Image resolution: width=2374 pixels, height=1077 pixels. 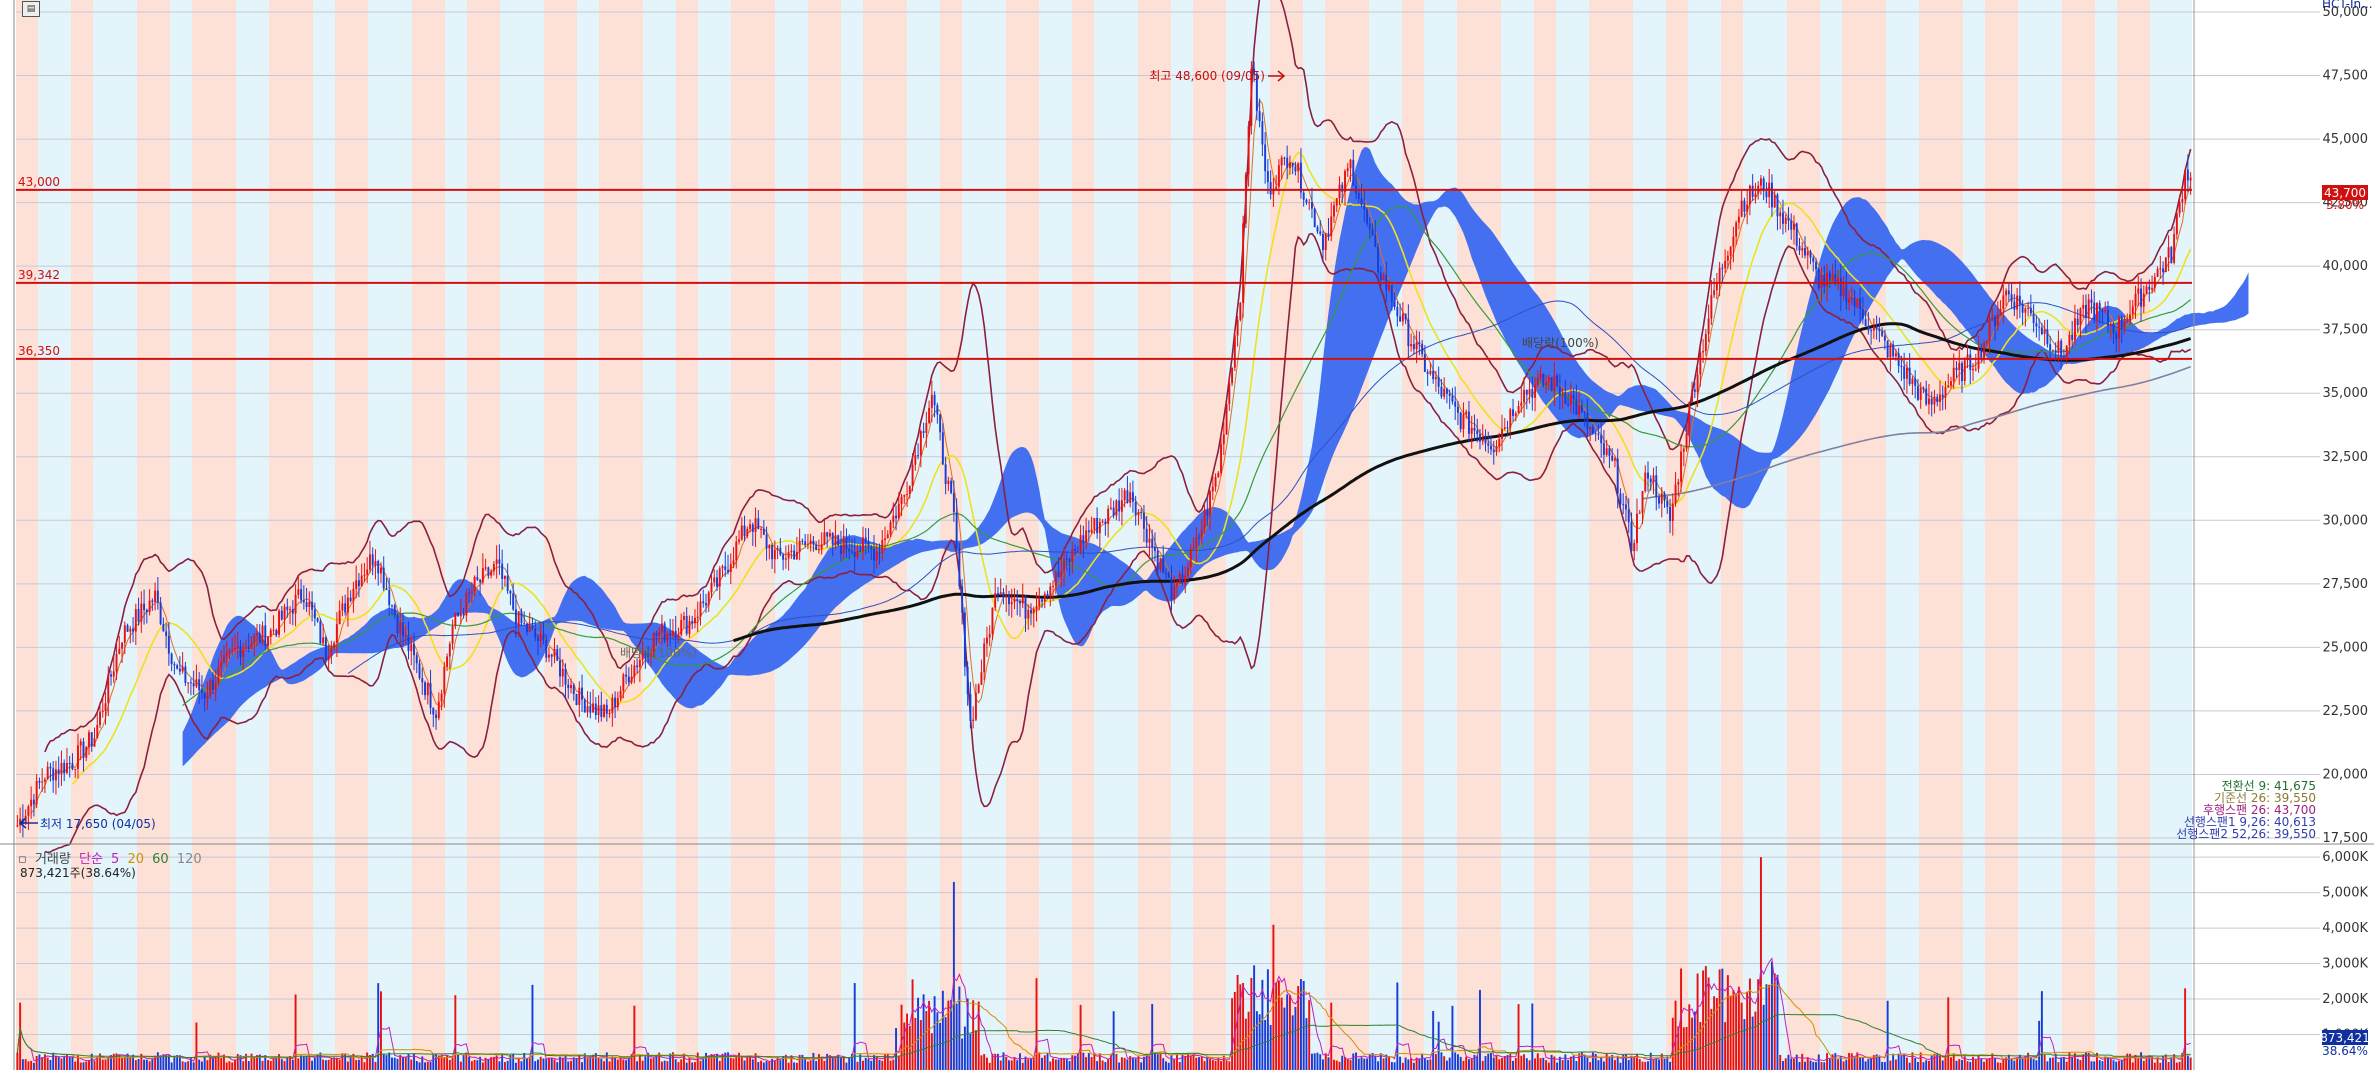 What do you see at coordinates (1277, 76) in the screenshot?
I see `high-arrow-icon` at bounding box center [1277, 76].